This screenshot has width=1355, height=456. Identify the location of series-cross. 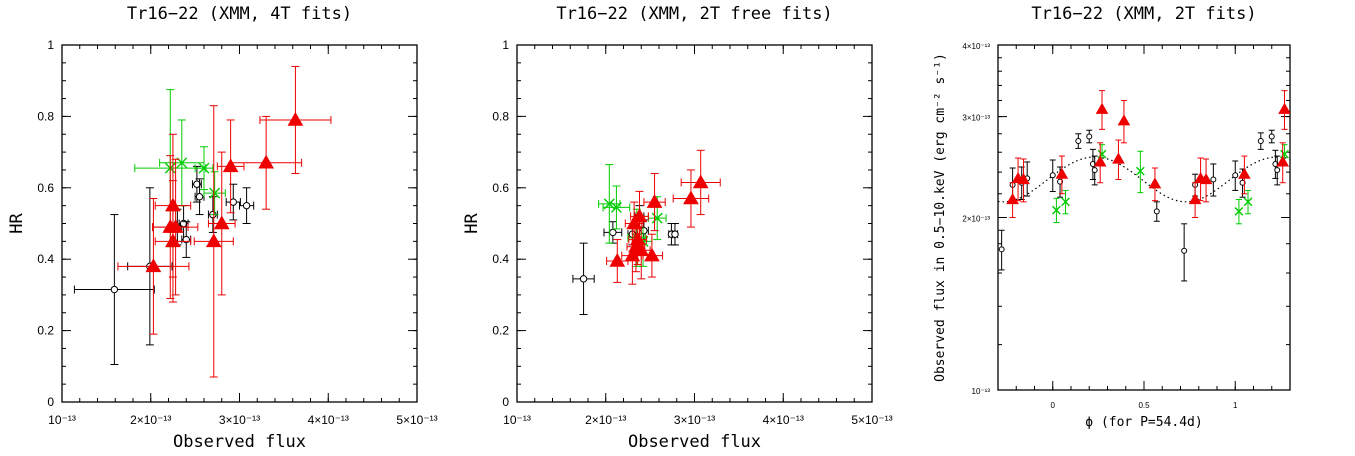
(1170, 184).